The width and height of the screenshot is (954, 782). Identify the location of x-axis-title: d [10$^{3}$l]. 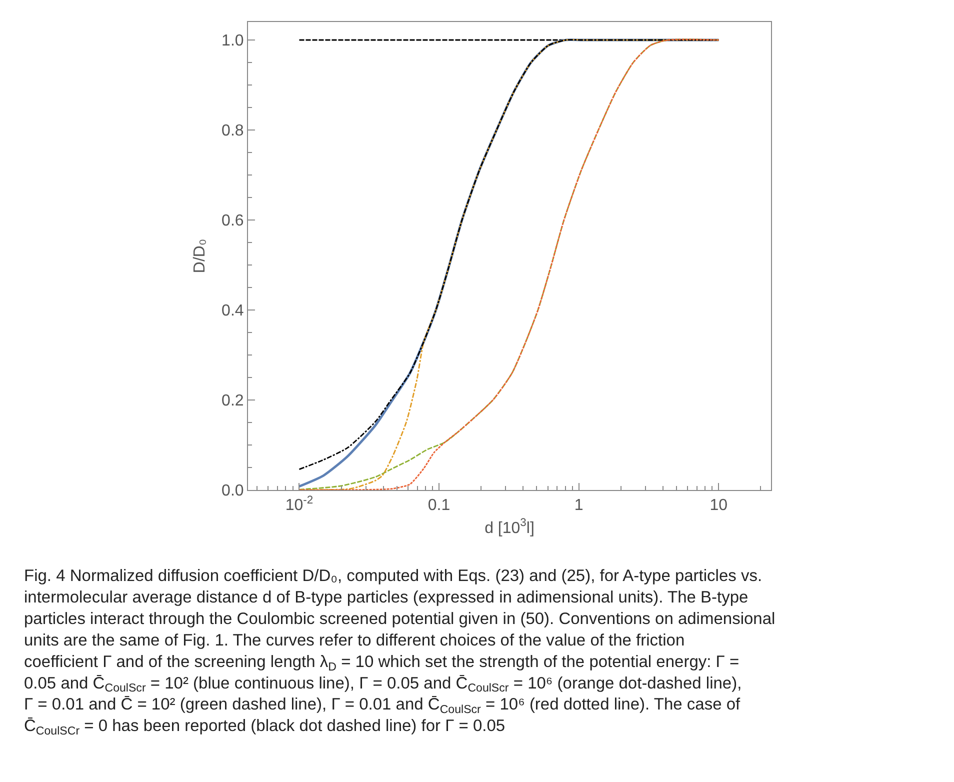
(509, 527).